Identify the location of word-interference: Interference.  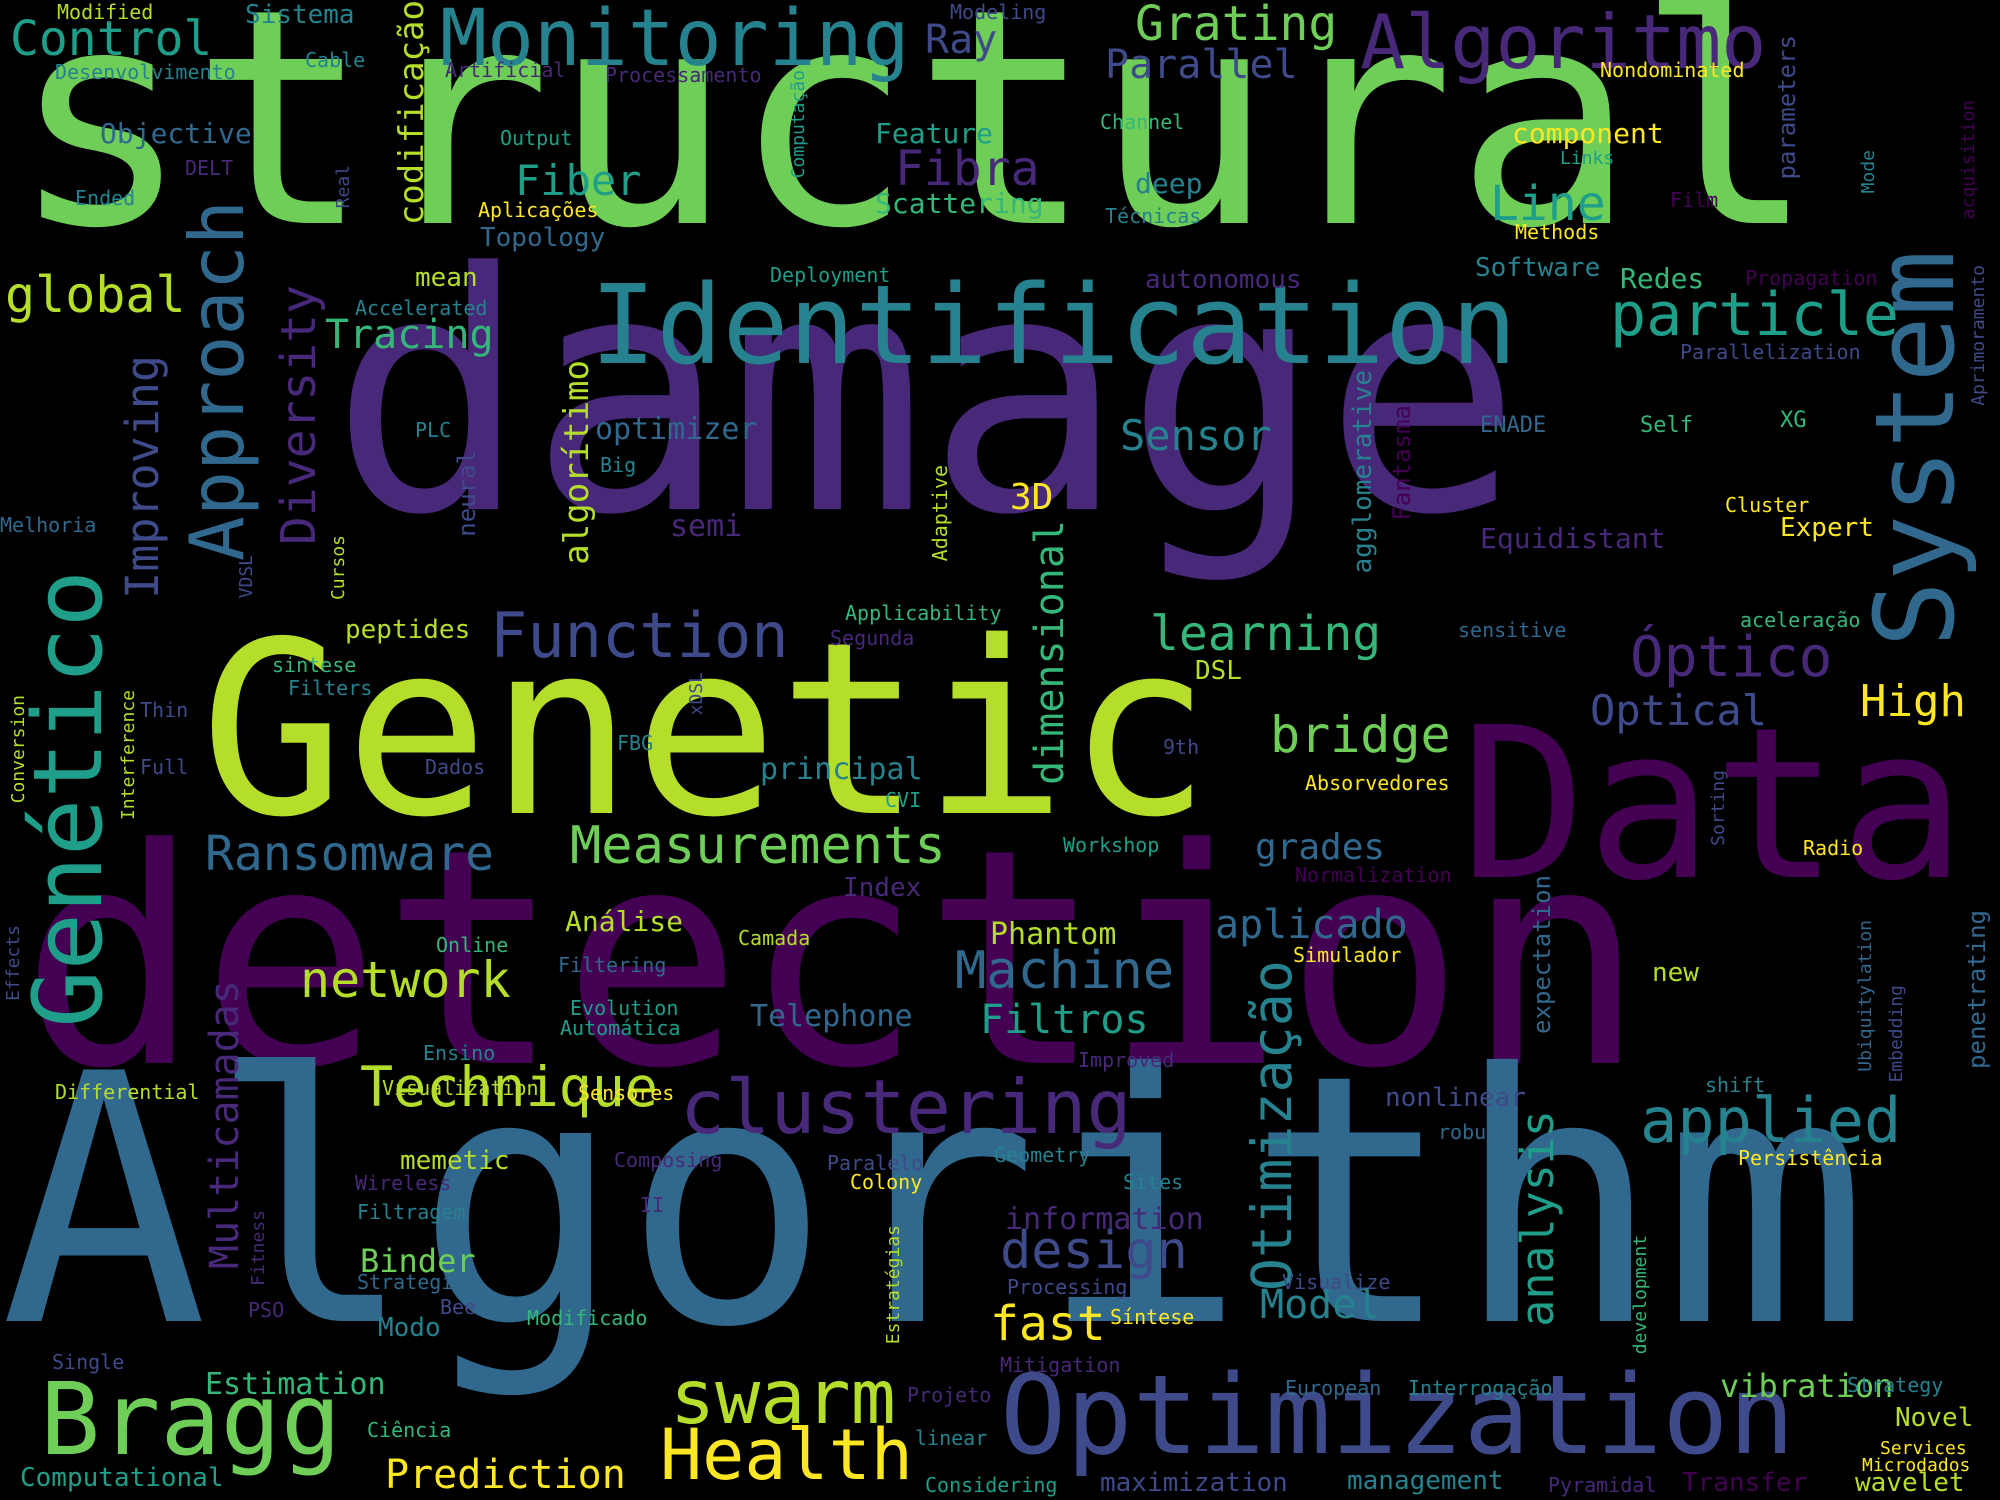
(128, 755).